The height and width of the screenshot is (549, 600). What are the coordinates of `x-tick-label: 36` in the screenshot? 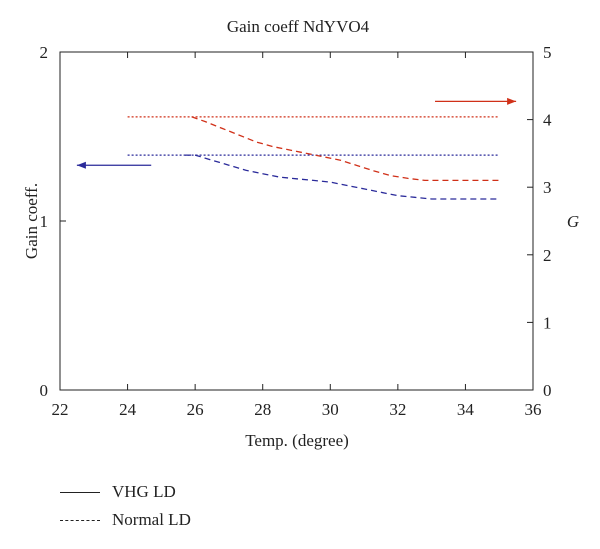 It's located at (533, 409).